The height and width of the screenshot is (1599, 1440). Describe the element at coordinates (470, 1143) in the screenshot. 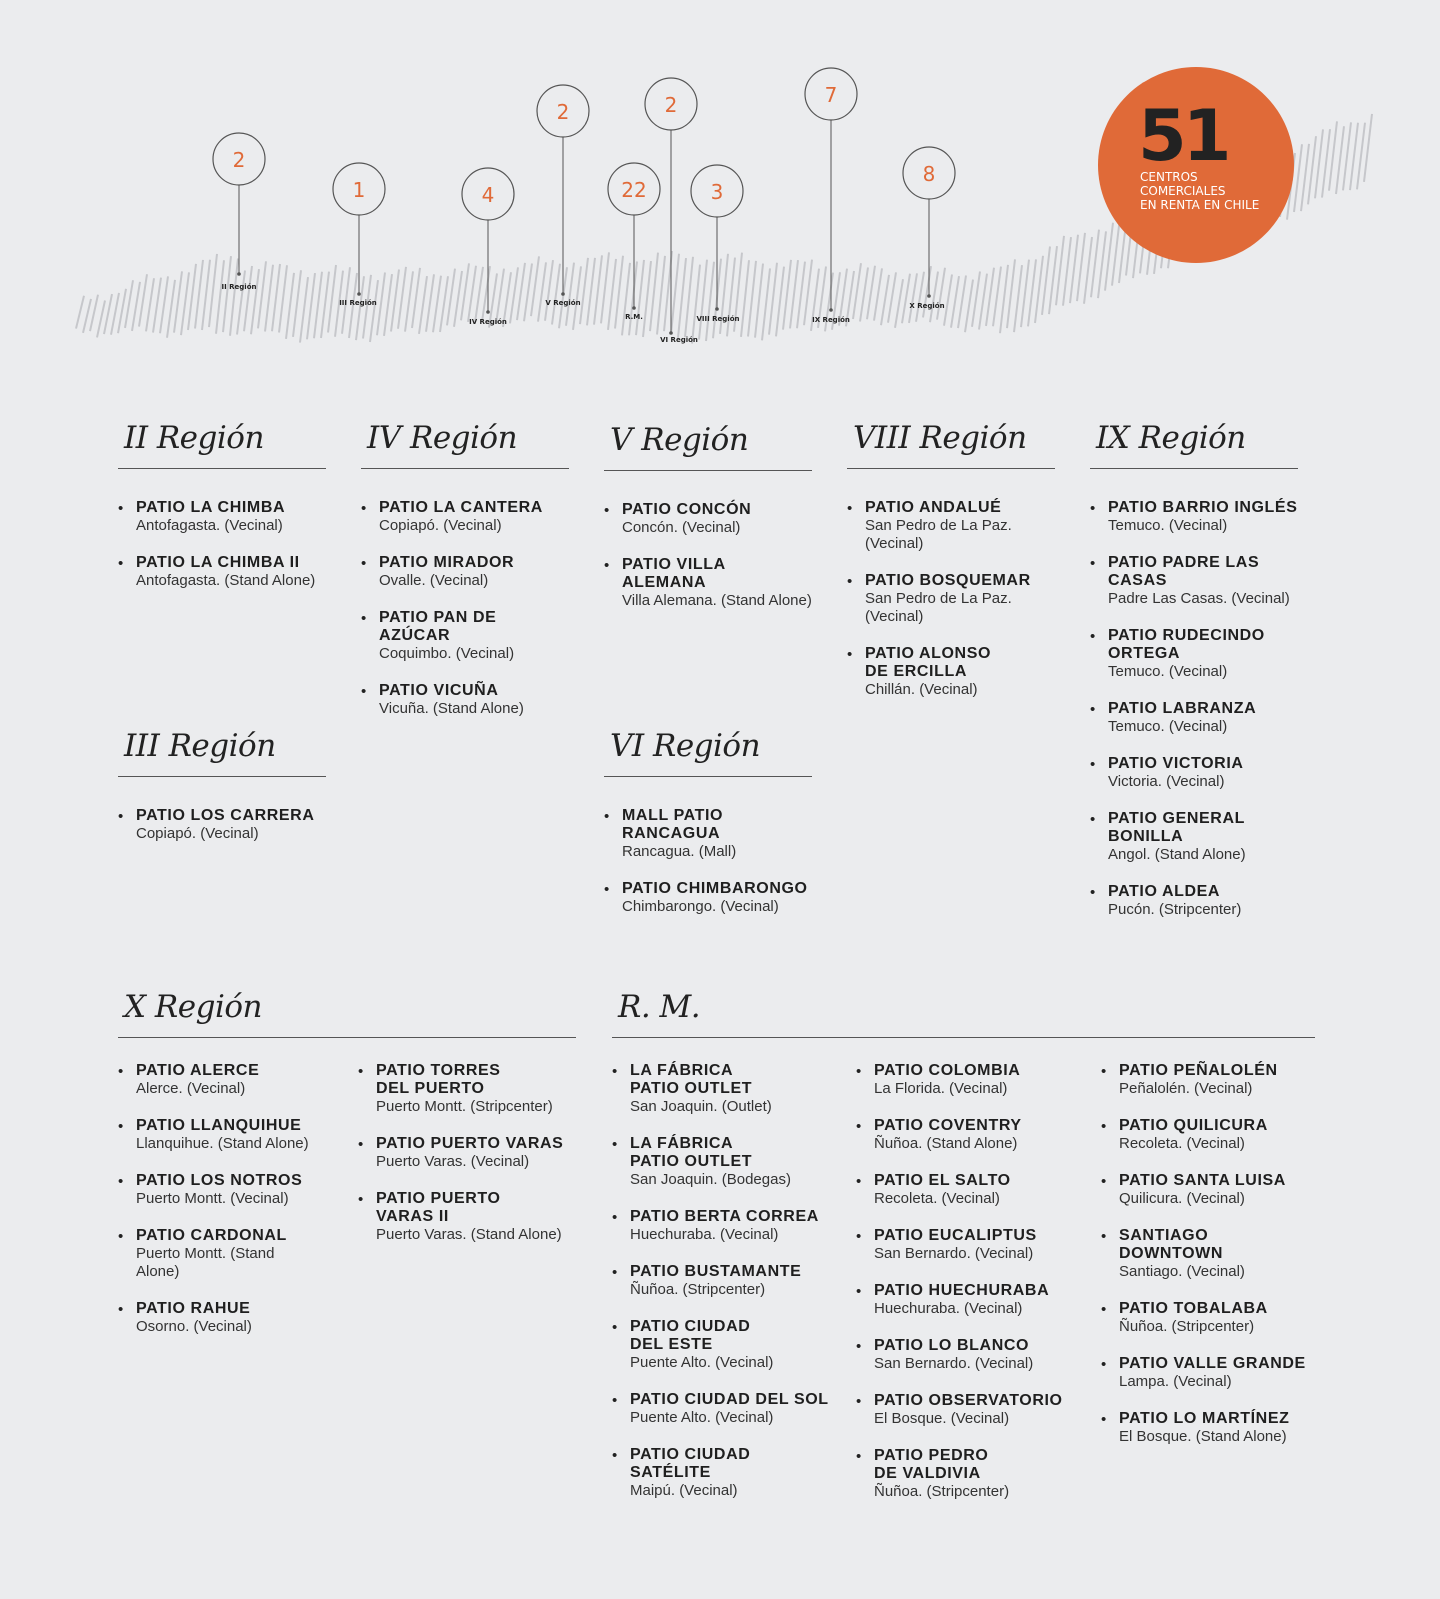

I see `shopping-center-name: PATIO PUERTO VARAS` at that location.